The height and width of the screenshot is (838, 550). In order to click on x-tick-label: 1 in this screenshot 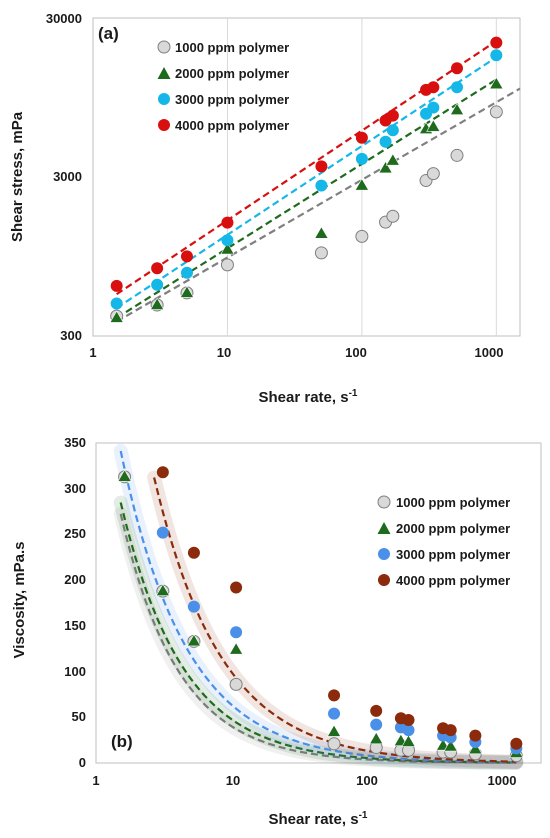, I will do `click(95, 780)`.